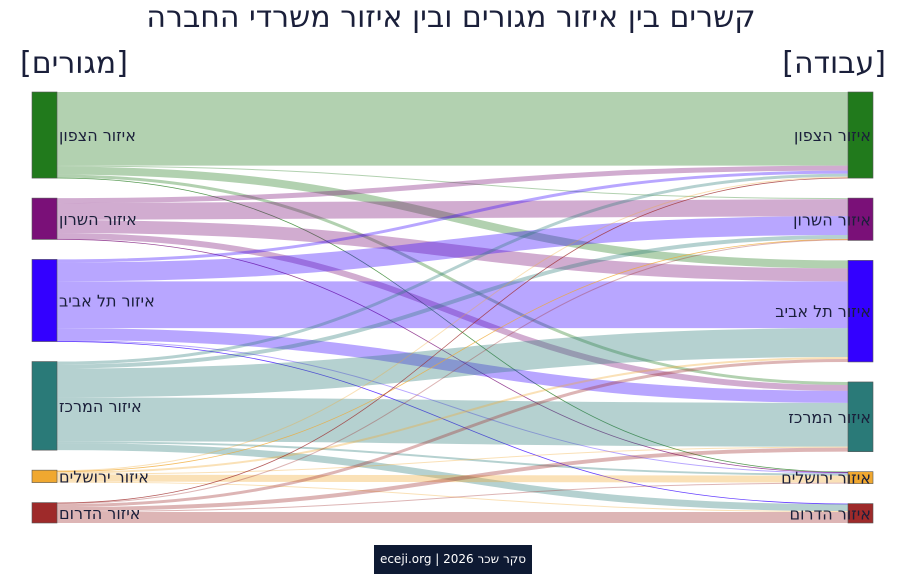  What do you see at coordinates (860, 513) in the screenshot?
I see `right-node-איזור-הדרום` at bounding box center [860, 513].